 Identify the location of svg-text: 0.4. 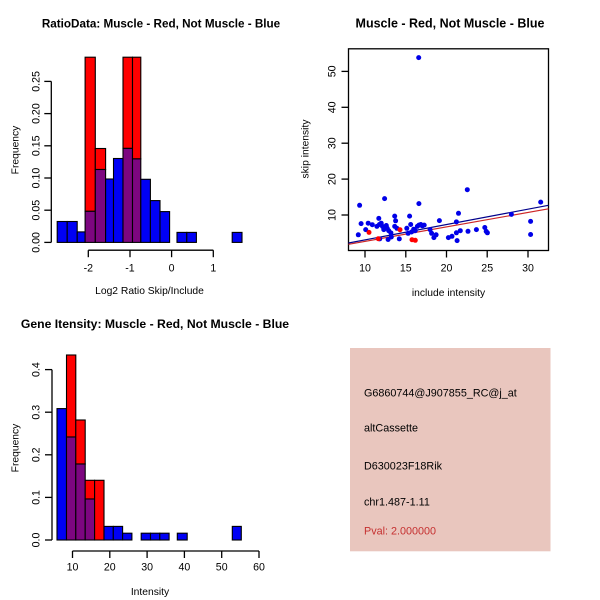
(37, 369).